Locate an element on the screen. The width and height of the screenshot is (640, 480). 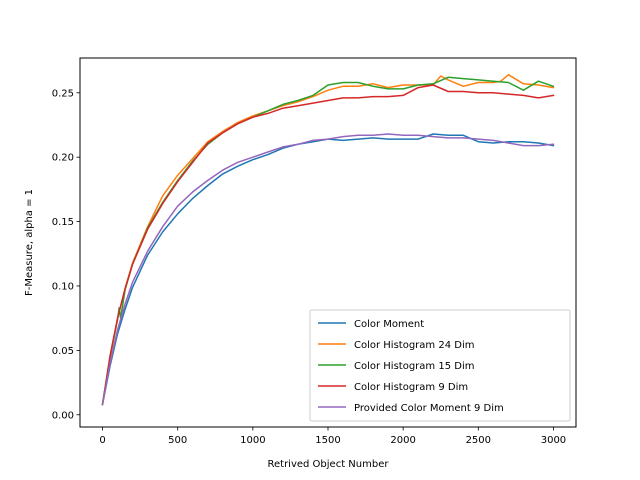
legend-label: Color Histogram 15 Dim is located at coordinates (414, 366).